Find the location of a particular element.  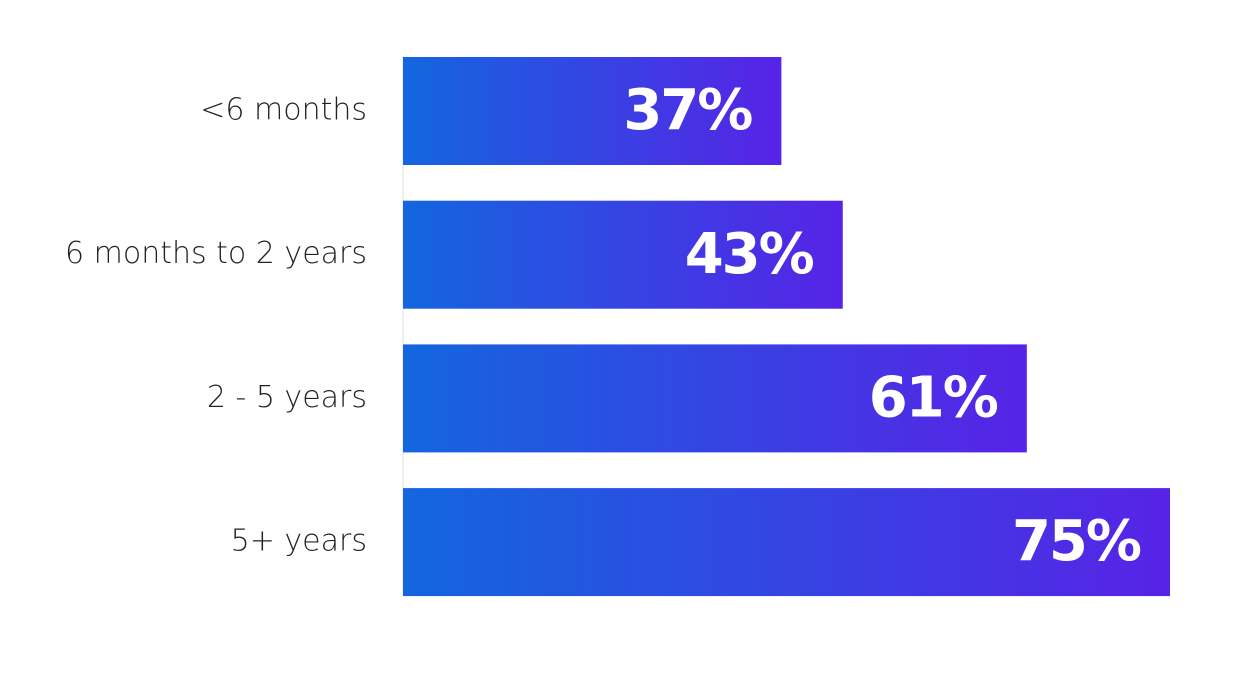

category-label: 5+ years is located at coordinates (299, 541).